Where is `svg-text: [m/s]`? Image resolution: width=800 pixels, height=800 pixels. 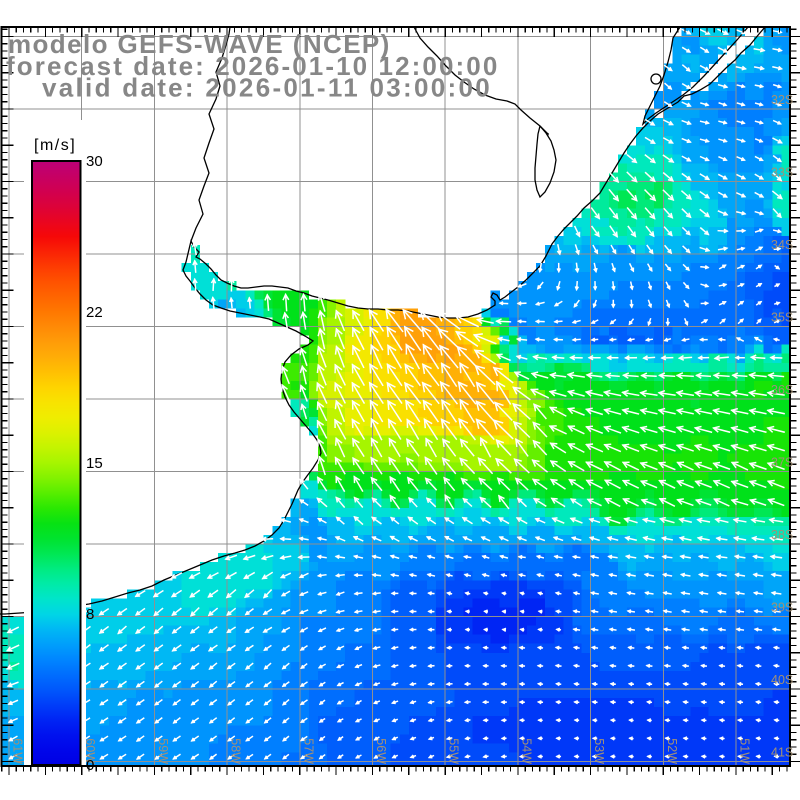 svg-text: [m/s] is located at coordinates (55, 145).